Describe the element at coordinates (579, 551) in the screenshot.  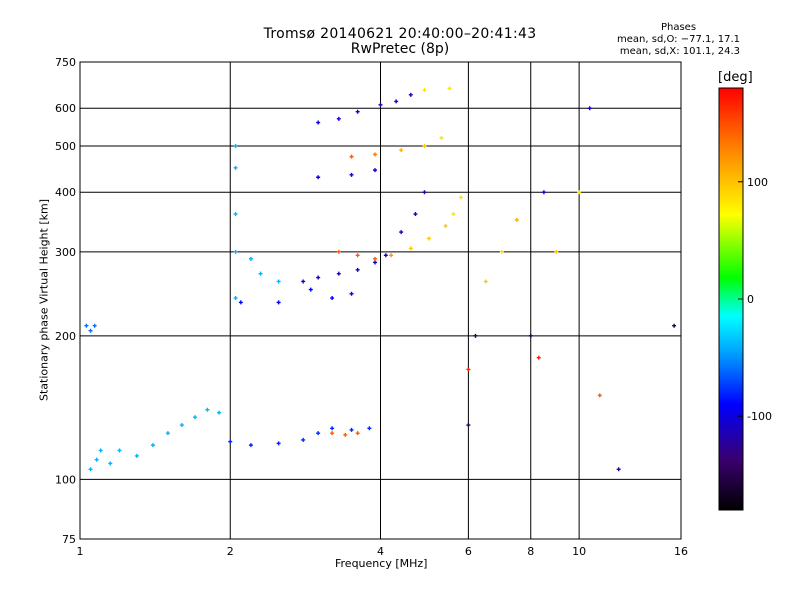
I see `x-tick-label: 10` at that location.